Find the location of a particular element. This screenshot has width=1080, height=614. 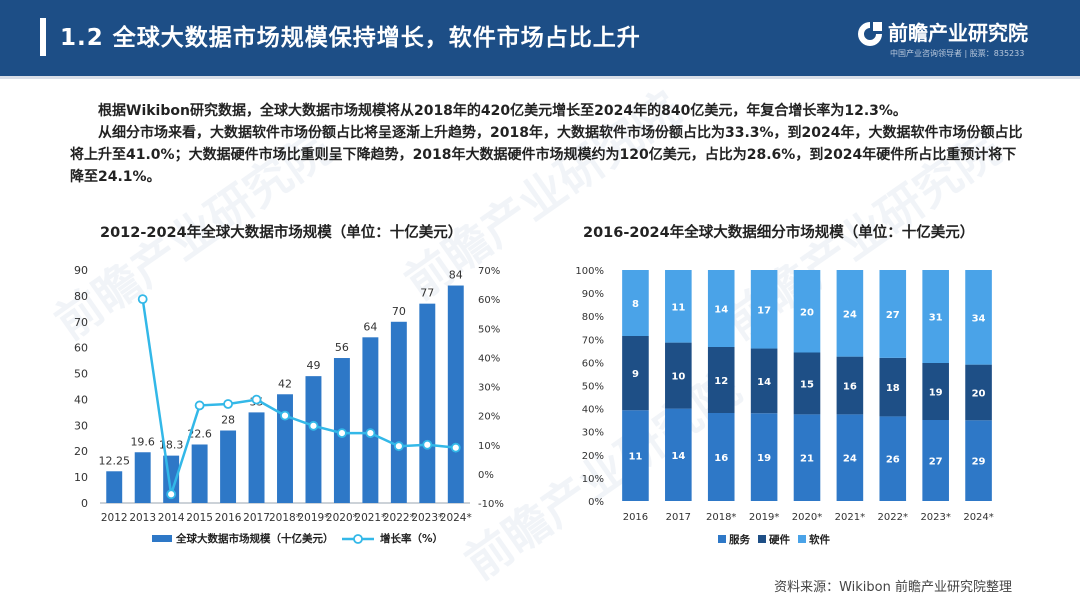

segment-data-label: 24 is located at coordinates (850, 459).